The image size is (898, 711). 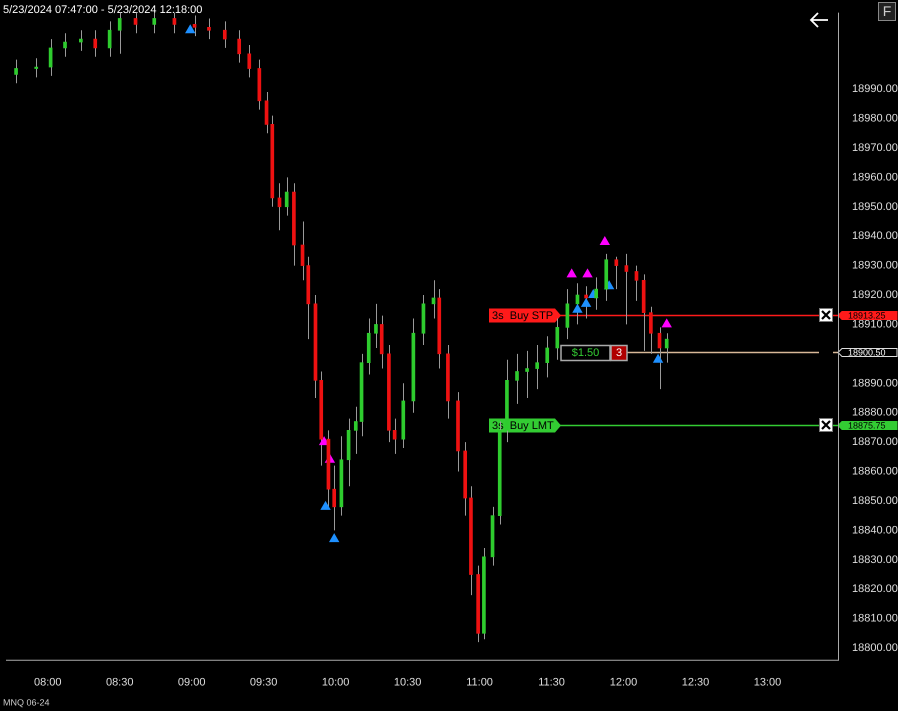 What do you see at coordinates (336, 682) in the screenshot?
I see `x-tick-label: 10:00` at bounding box center [336, 682].